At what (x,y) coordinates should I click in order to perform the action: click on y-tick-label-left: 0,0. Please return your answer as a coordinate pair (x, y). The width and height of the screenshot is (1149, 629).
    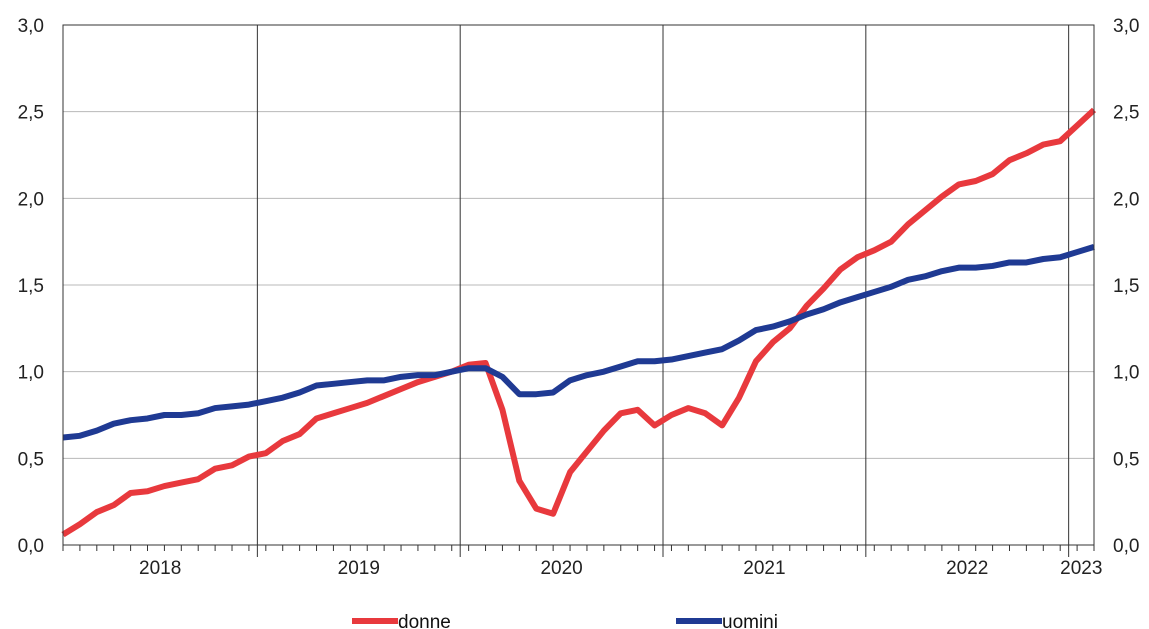
    Looking at the image, I should click on (31, 546).